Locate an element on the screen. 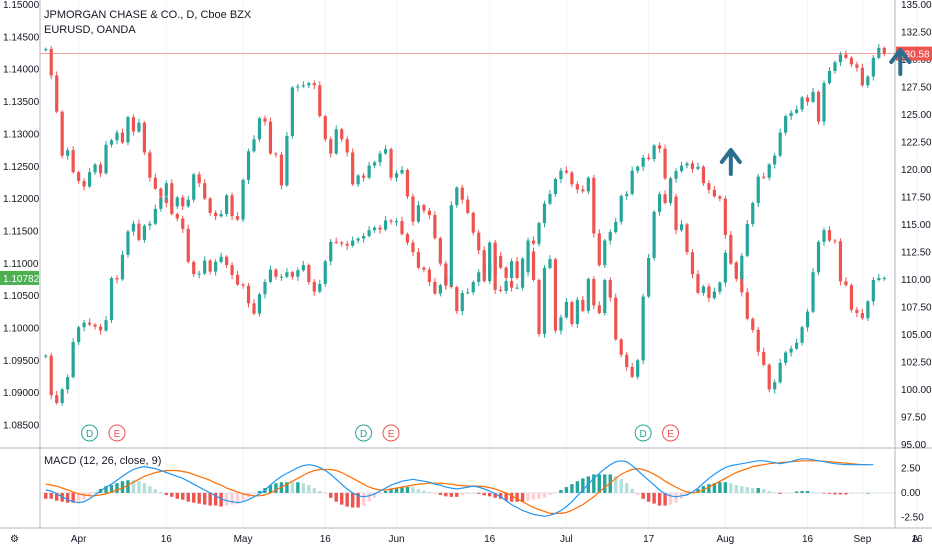 The width and height of the screenshot is (932, 550). compare-series-legend: EURUSD, OANDA is located at coordinates (90, 30).